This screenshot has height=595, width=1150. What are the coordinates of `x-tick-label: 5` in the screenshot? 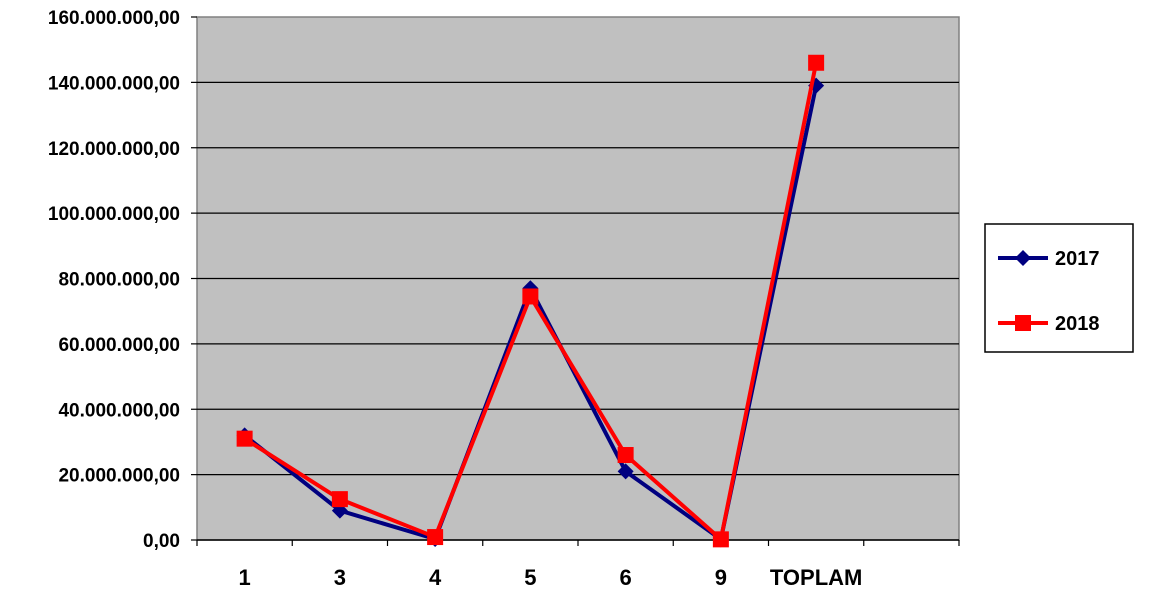 It's located at (530, 577).